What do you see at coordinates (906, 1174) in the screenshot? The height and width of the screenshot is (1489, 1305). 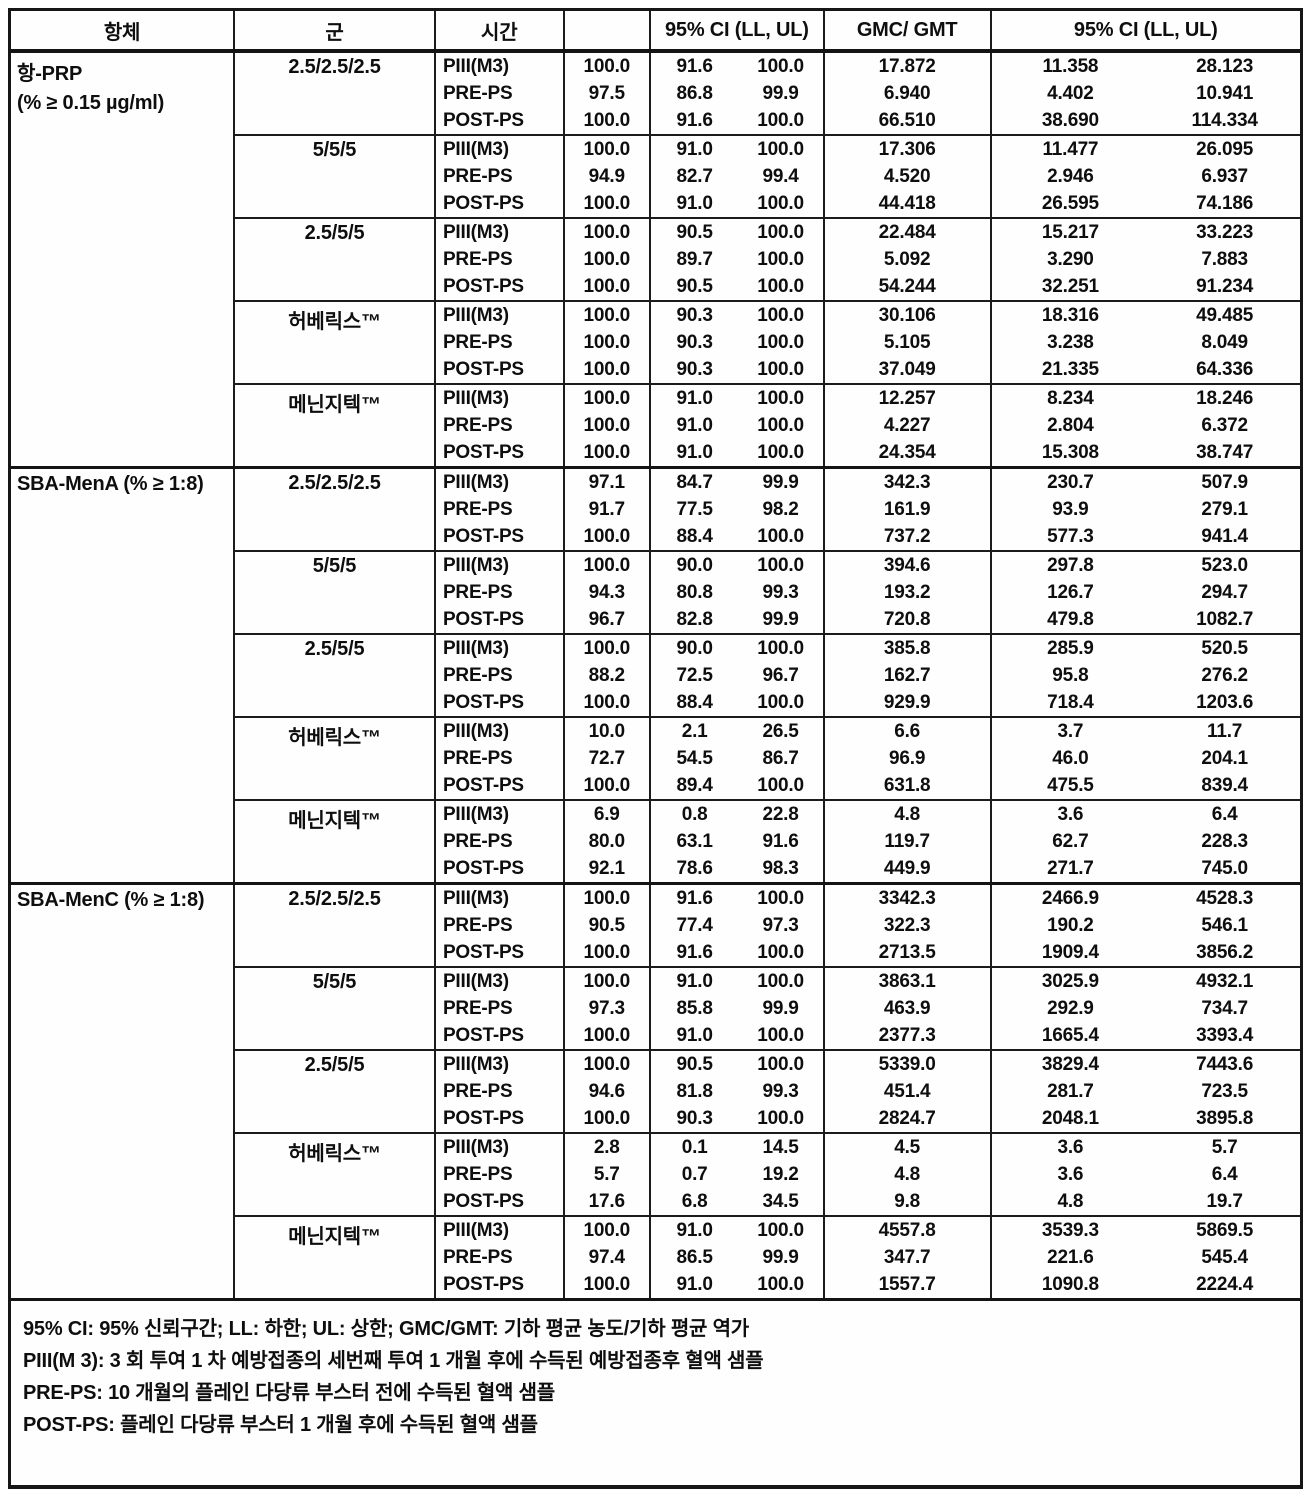 I see `gmc-gmt-cell: 4.8` at bounding box center [906, 1174].